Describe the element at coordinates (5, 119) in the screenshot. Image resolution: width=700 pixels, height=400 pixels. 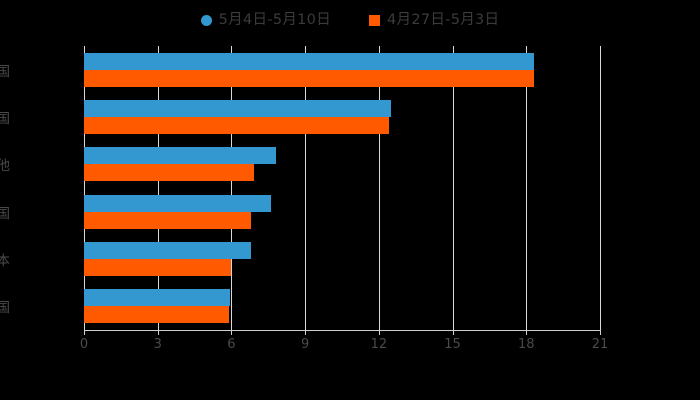
I see `y-axis-label-英国: 英国` at that location.